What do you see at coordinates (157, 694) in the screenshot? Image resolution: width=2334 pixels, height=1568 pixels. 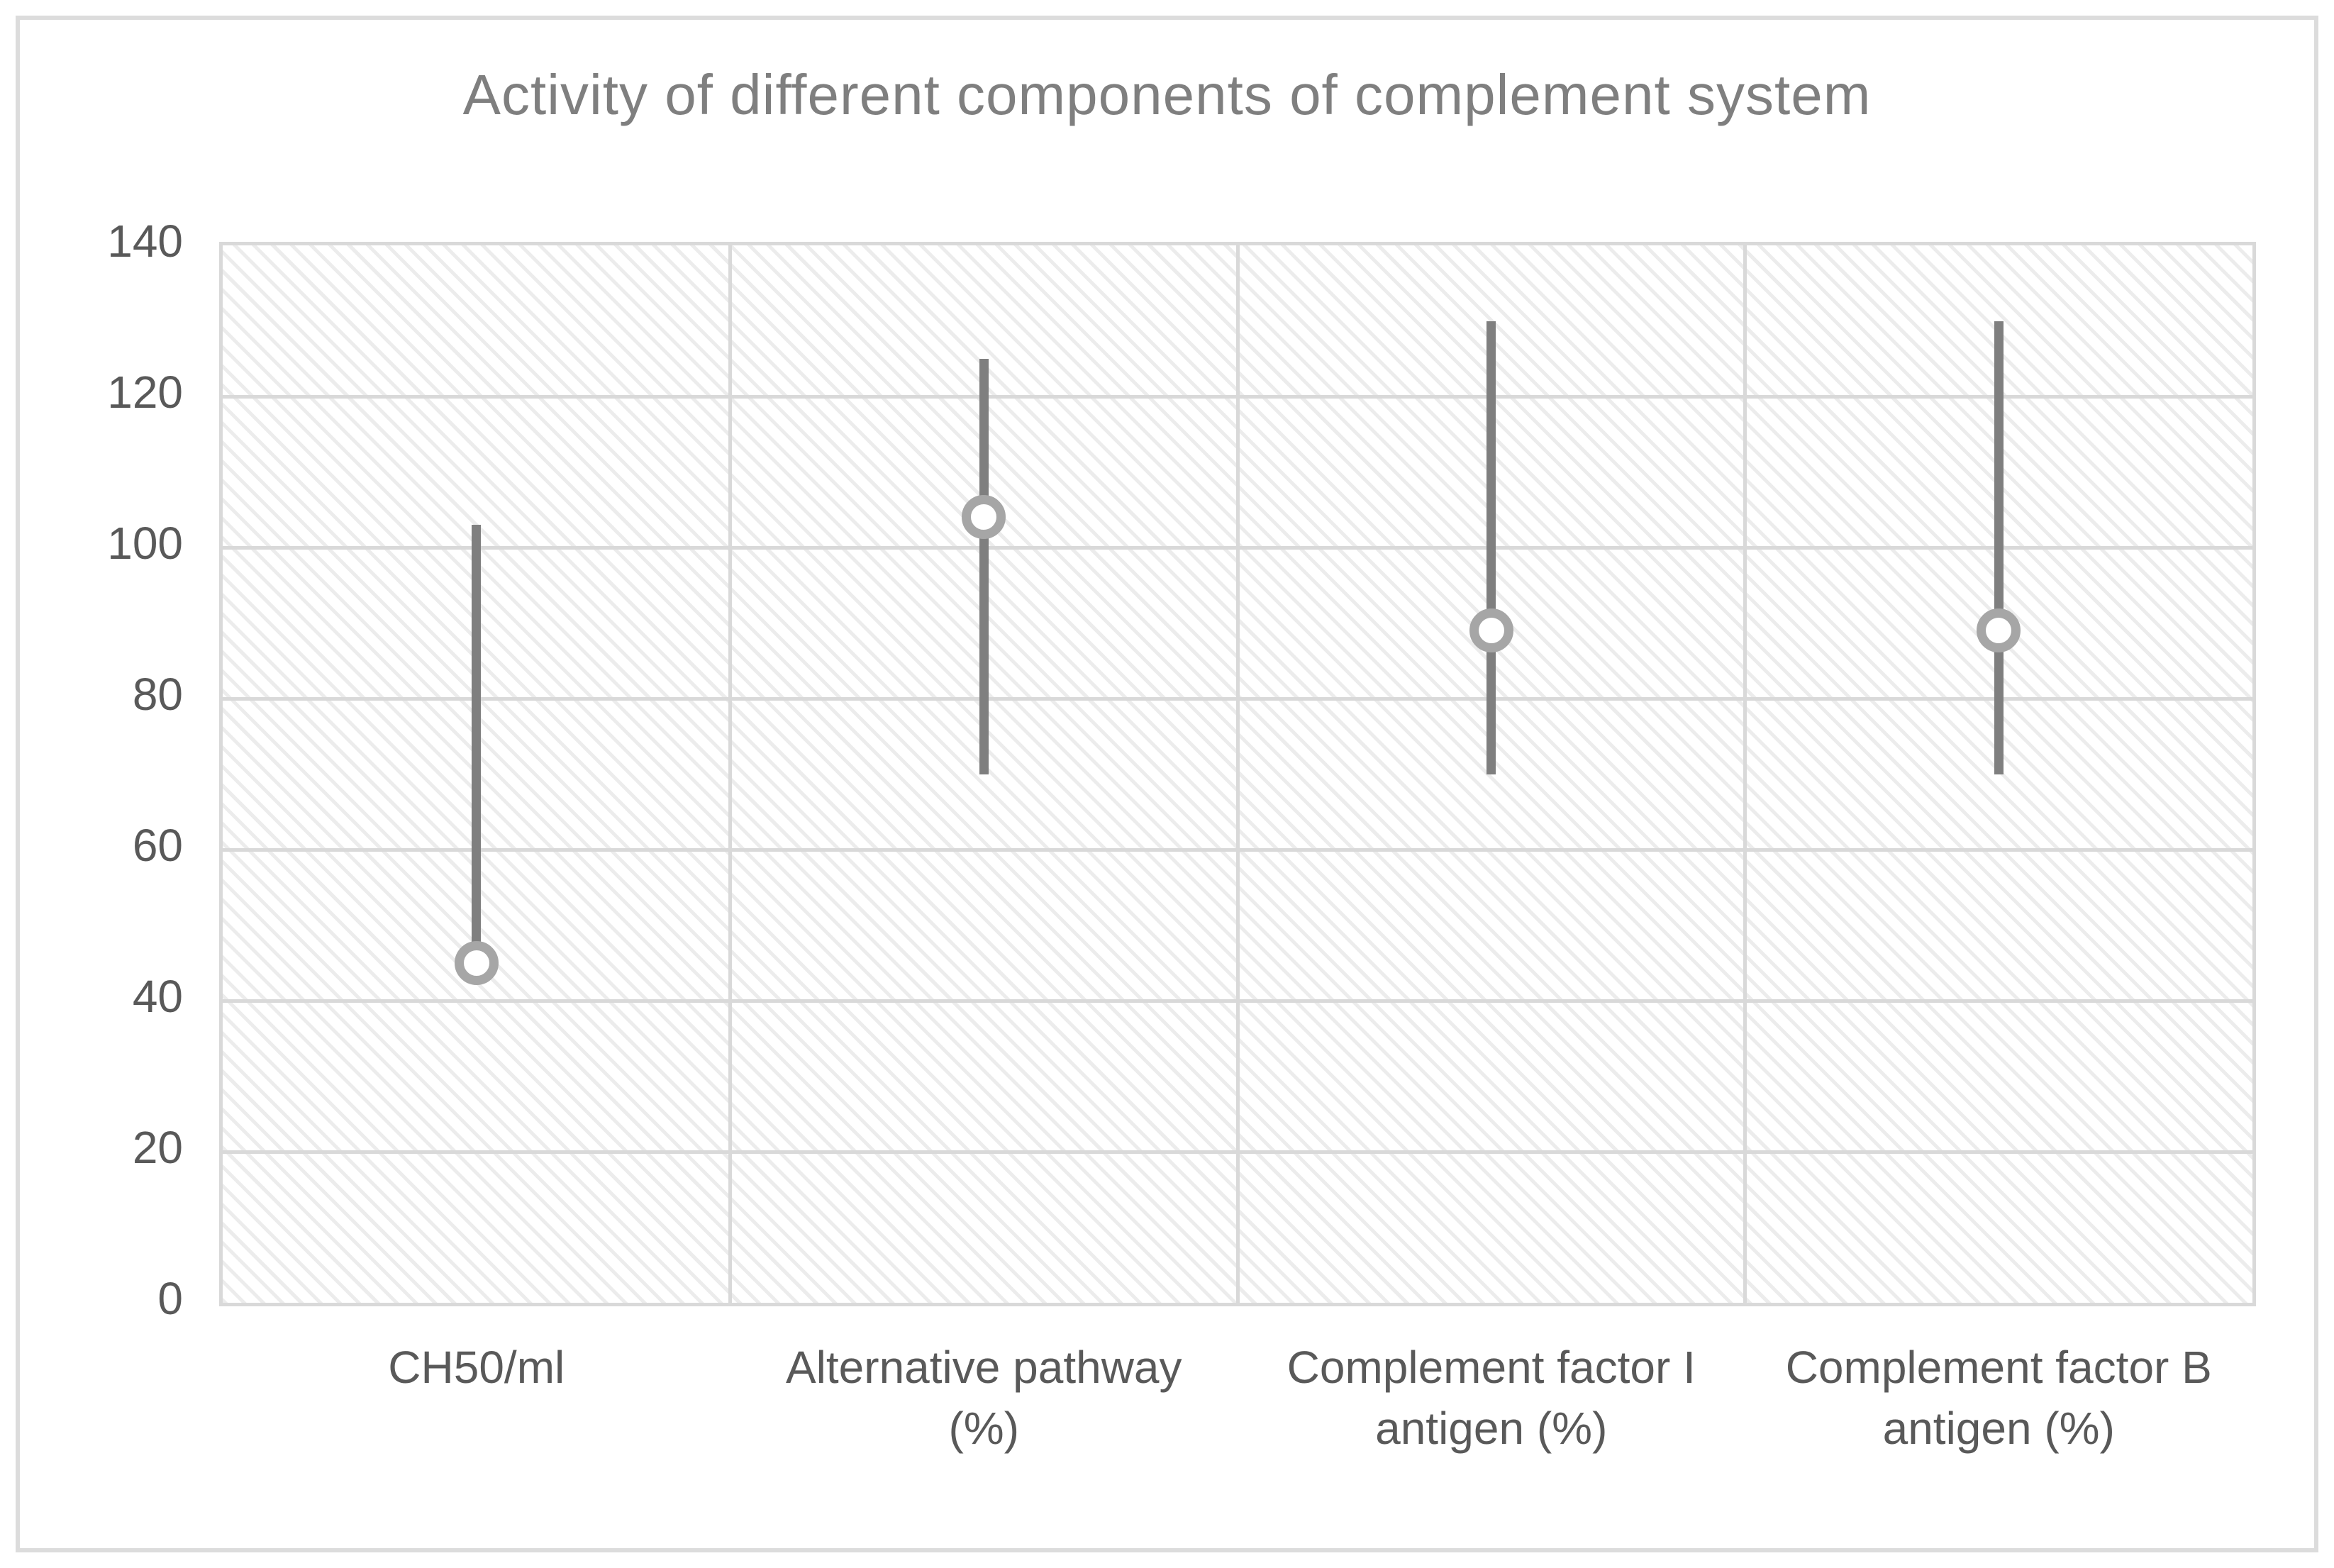 I see `y-tick-label: 80` at bounding box center [157, 694].